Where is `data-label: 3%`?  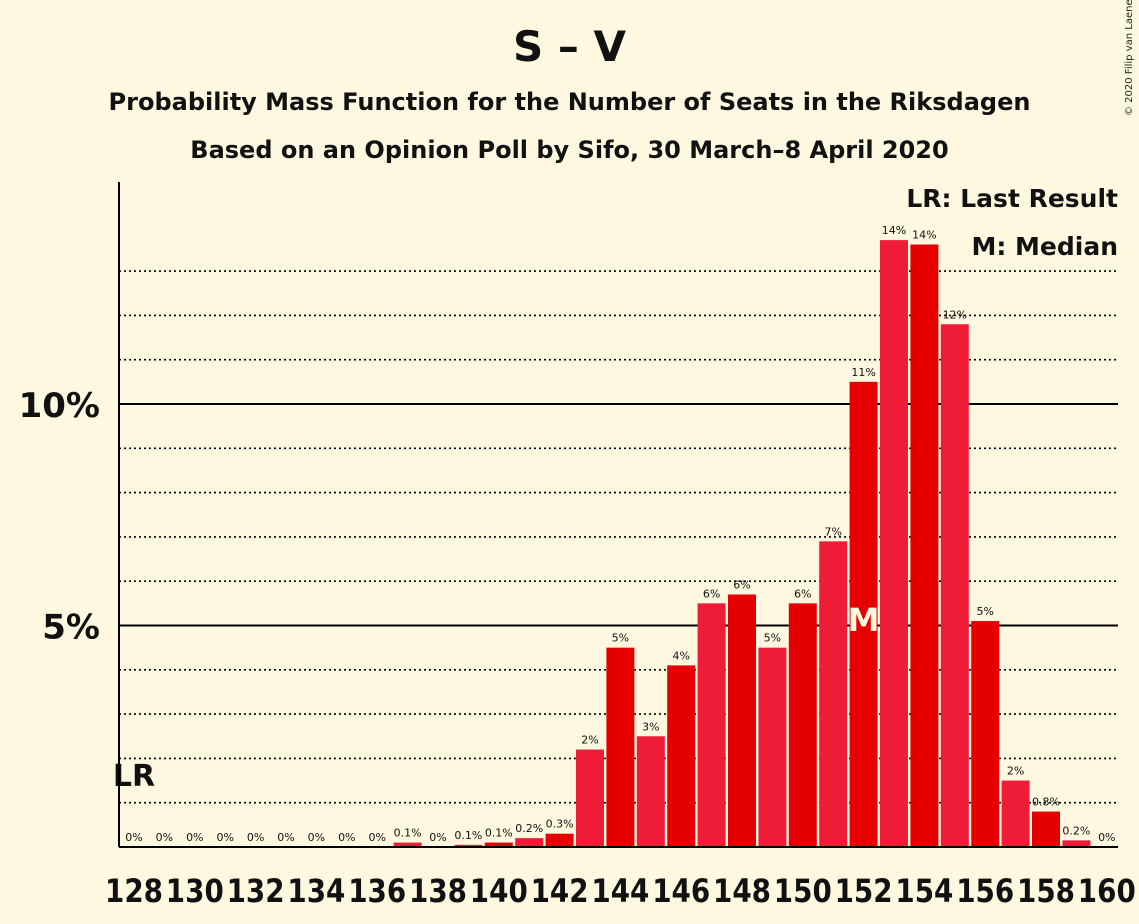 data-label: 3% is located at coordinates (650, 726).